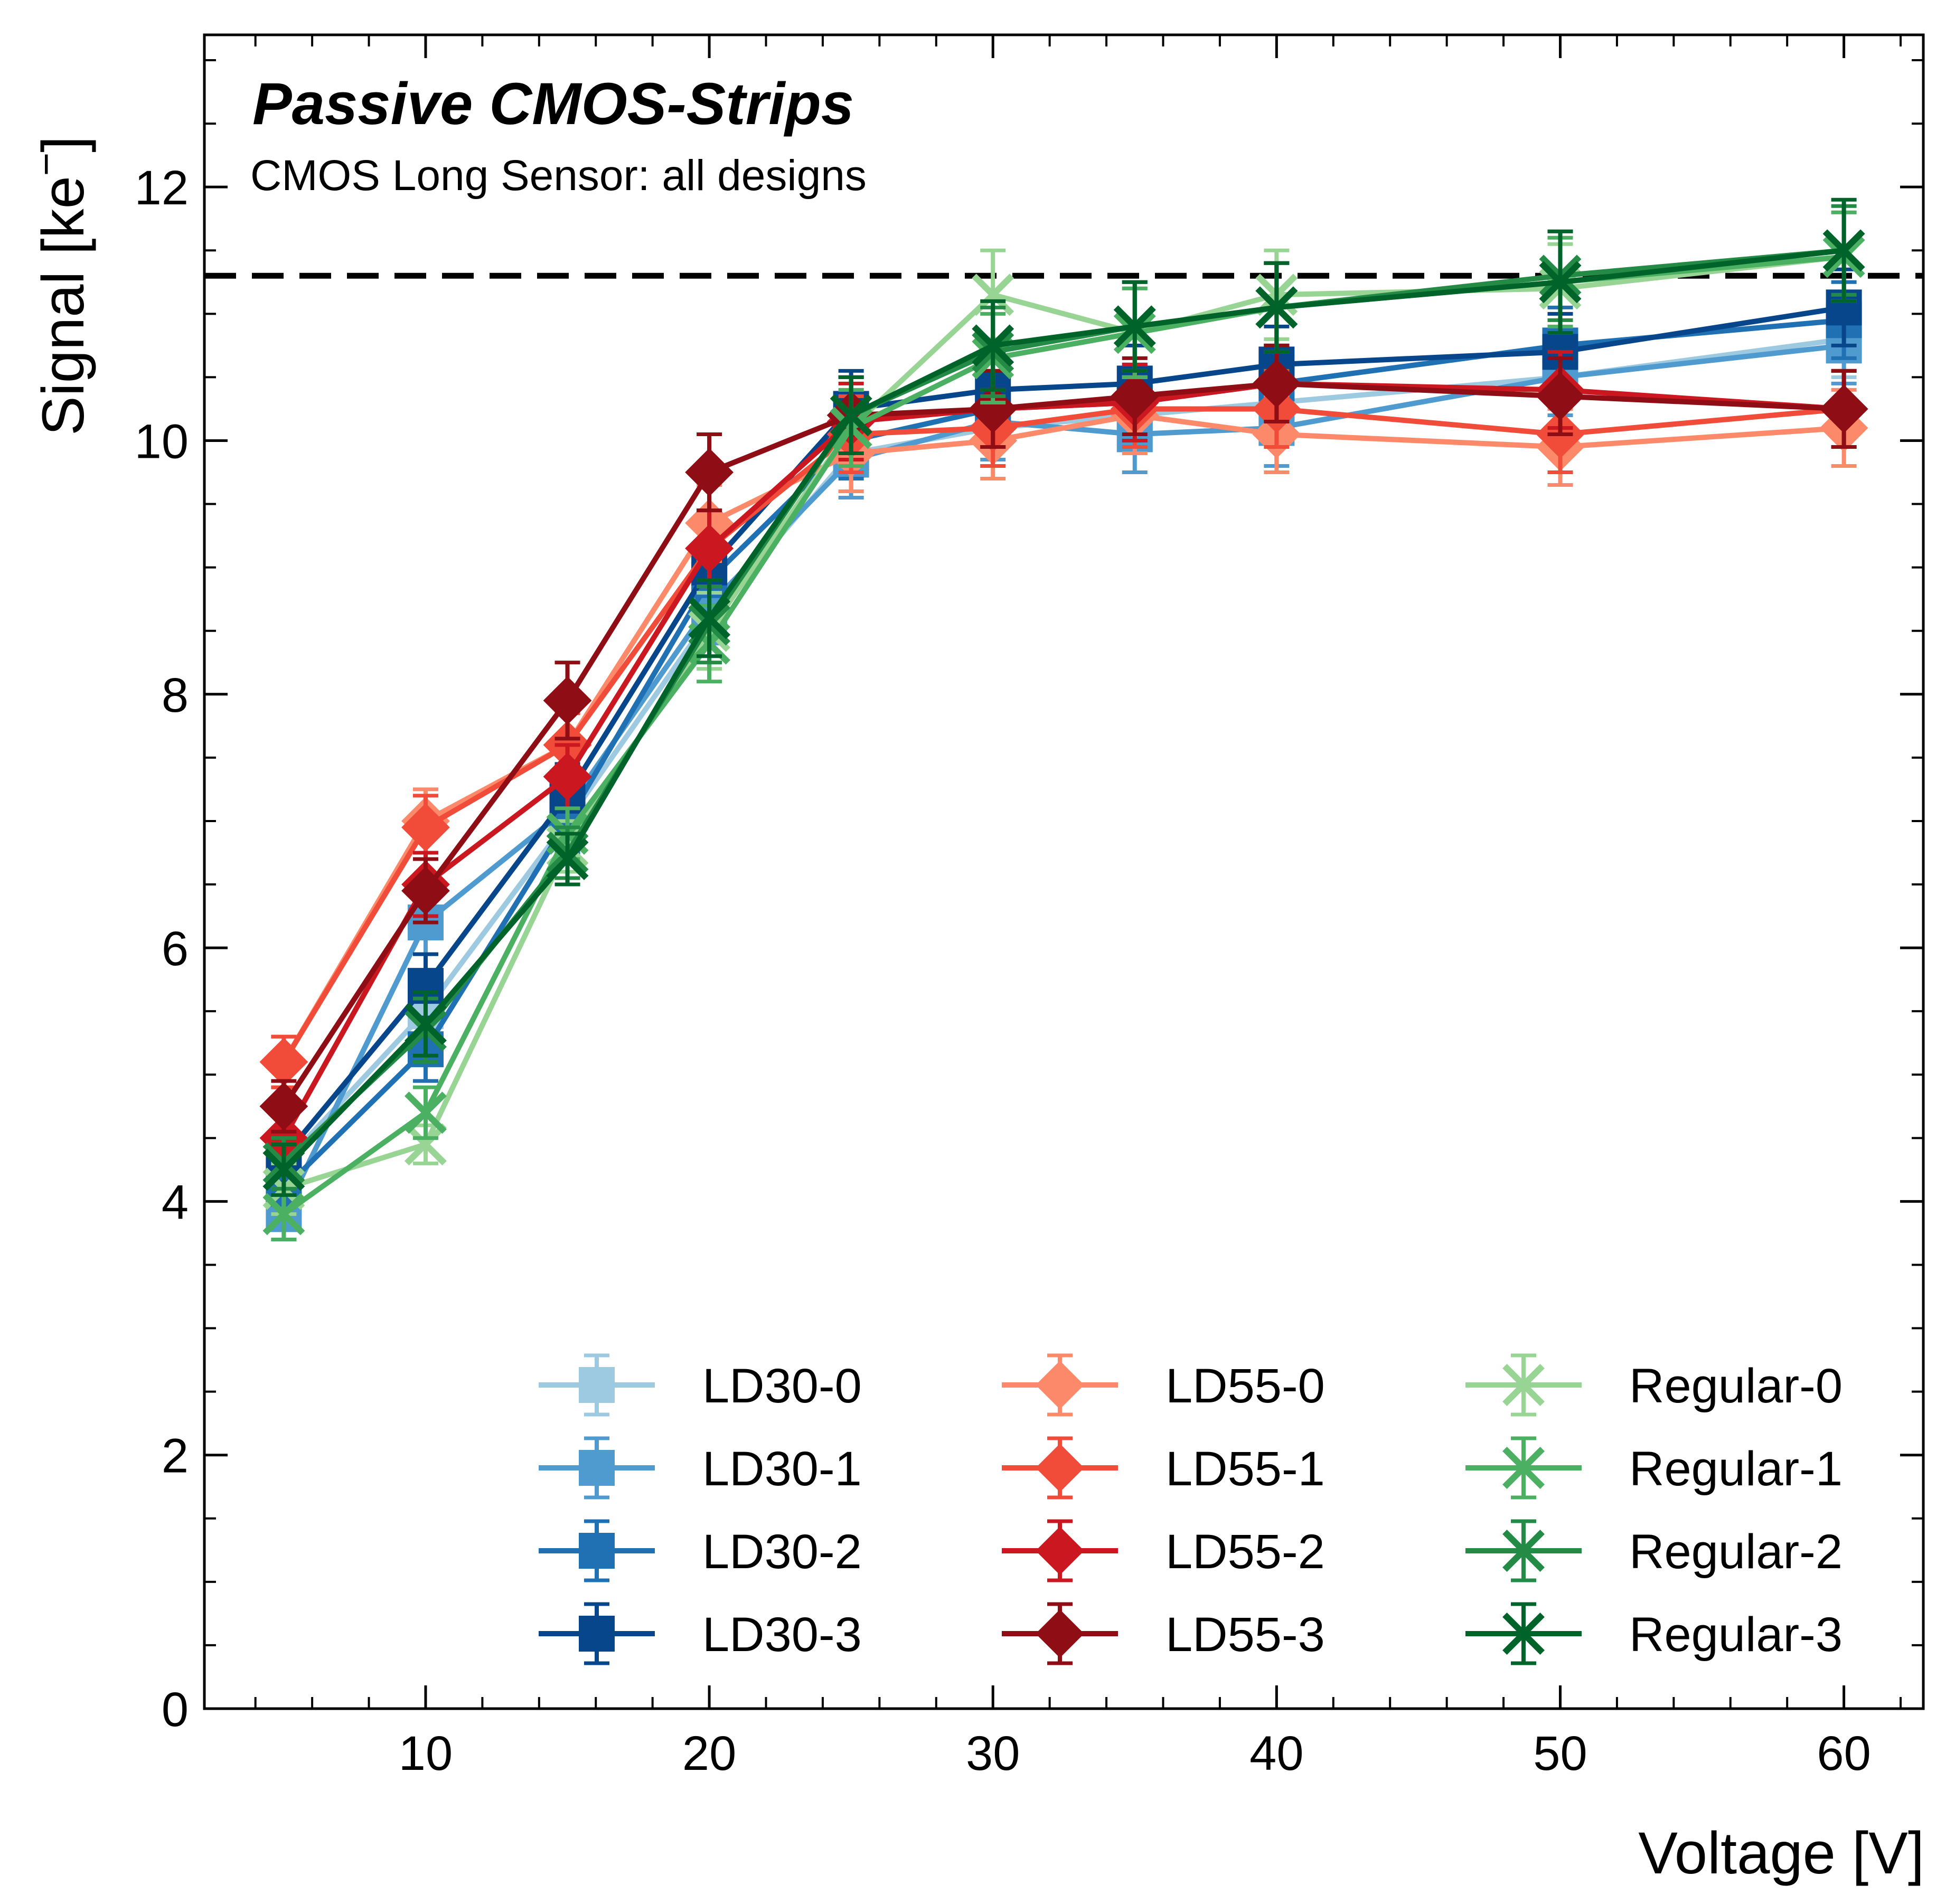  Describe the element at coordinates (1736, 1469) in the screenshot. I see `legend-label: Regular-1` at that location.